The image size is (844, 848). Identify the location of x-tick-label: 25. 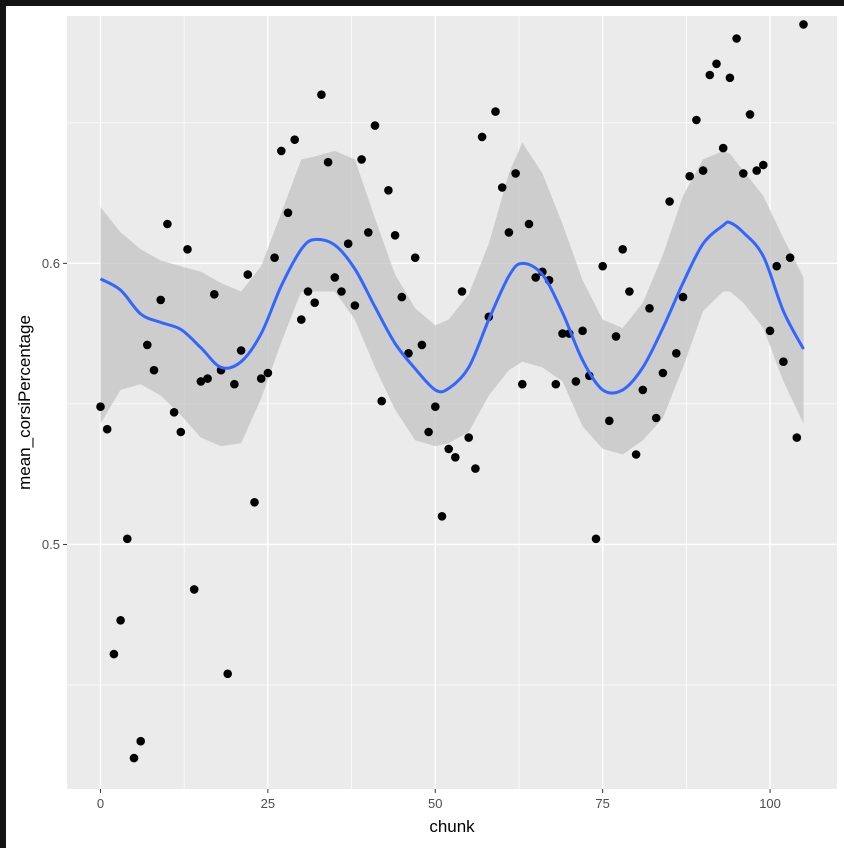
(268, 803).